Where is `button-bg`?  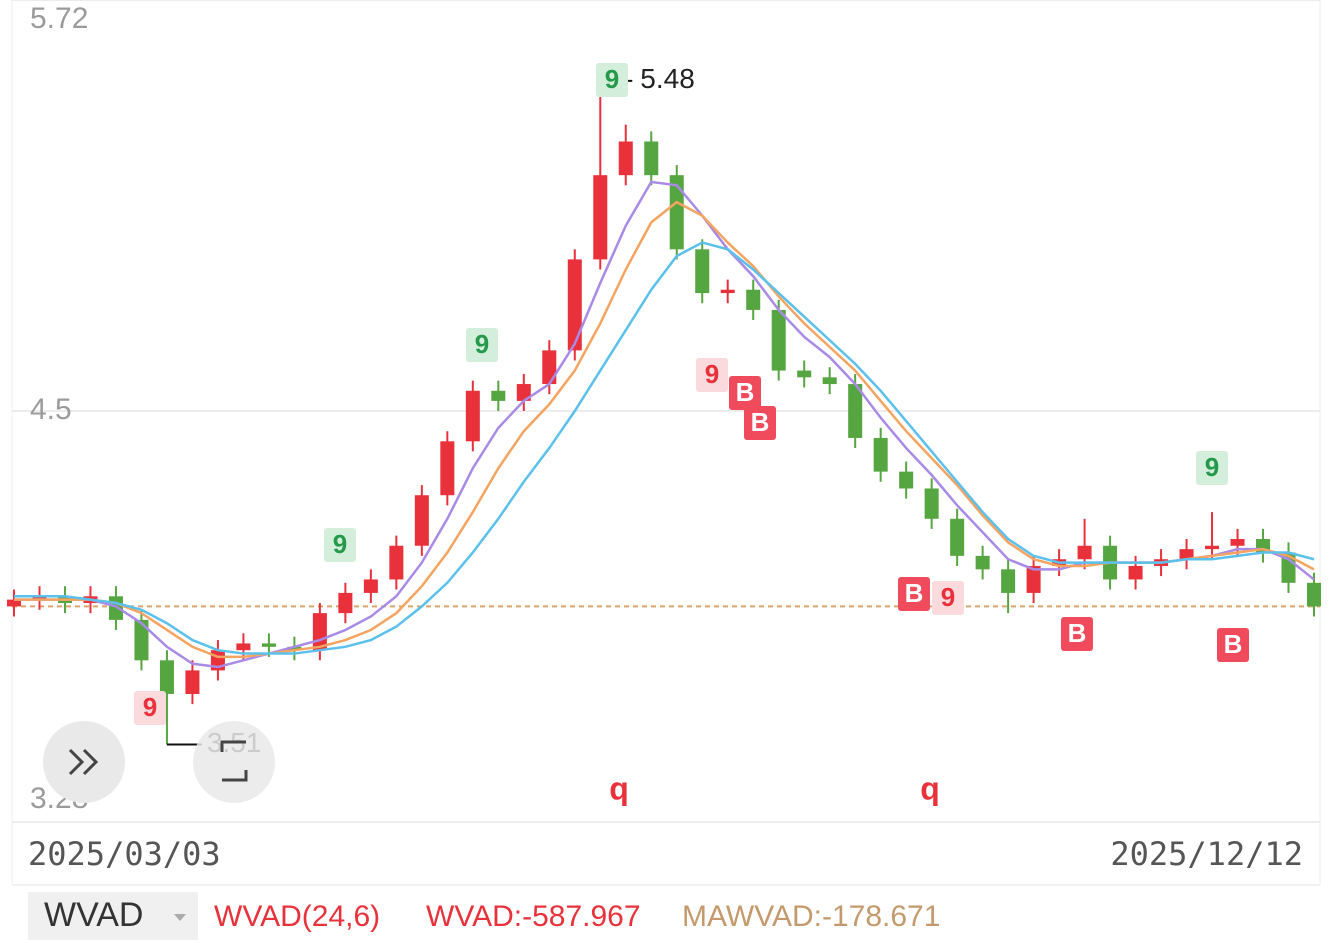 button-bg is located at coordinates (234, 762).